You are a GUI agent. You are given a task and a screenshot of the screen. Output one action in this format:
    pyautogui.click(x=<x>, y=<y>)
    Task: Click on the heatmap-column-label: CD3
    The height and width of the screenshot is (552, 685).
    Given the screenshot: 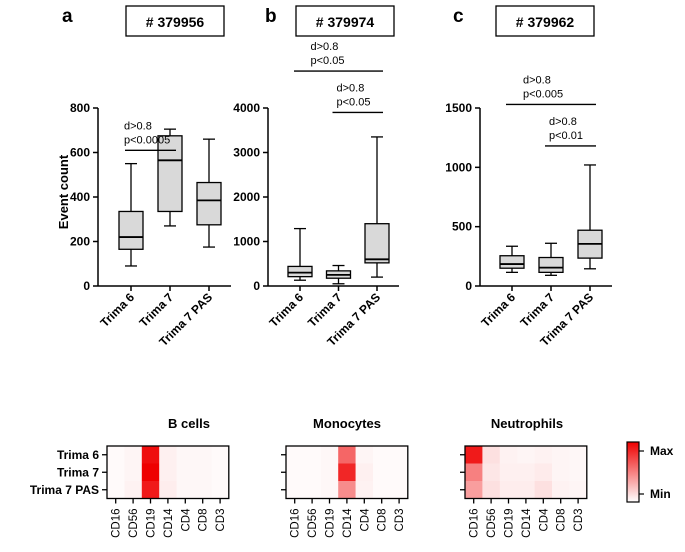 What is the action you would take?
    pyautogui.click(x=579, y=520)
    